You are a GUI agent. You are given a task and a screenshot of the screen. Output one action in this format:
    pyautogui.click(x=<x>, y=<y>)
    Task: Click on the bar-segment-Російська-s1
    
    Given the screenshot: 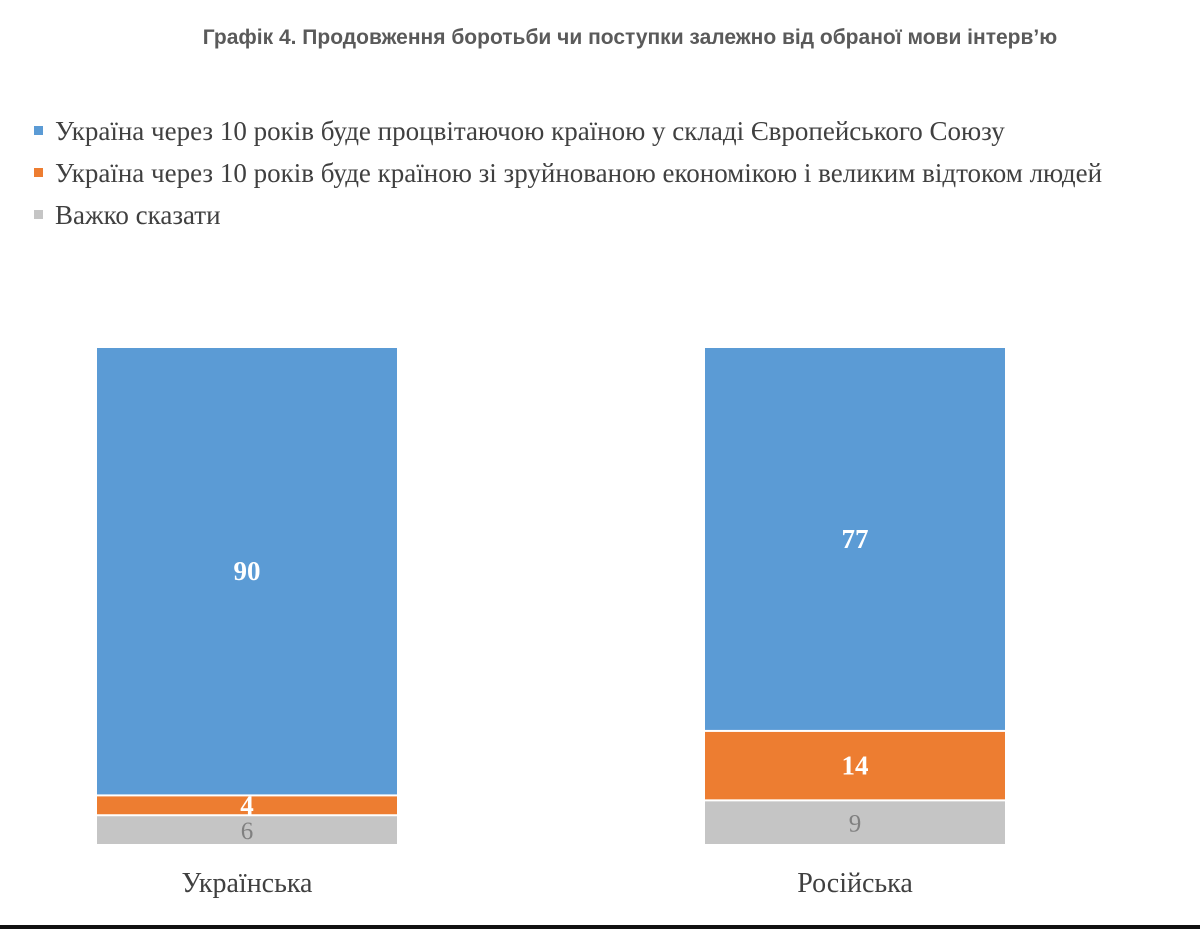 What is the action you would take?
    pyautogui.click(x=855, y=765)
    